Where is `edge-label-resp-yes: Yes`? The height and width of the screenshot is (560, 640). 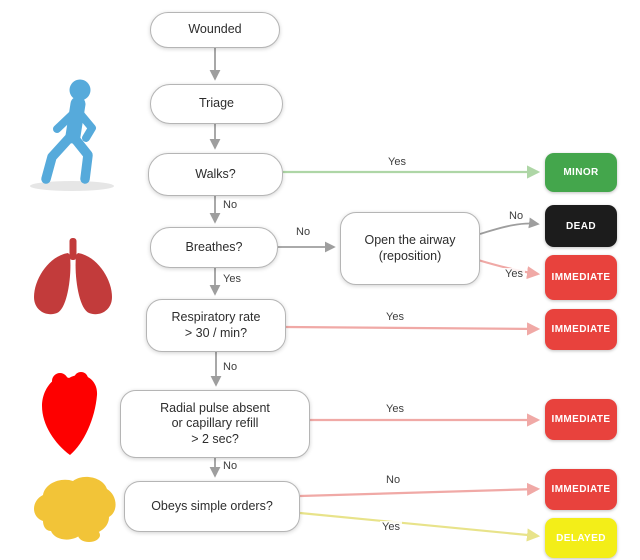 edge-label-resp-yes: Yes is located at coordinates (395, 317).